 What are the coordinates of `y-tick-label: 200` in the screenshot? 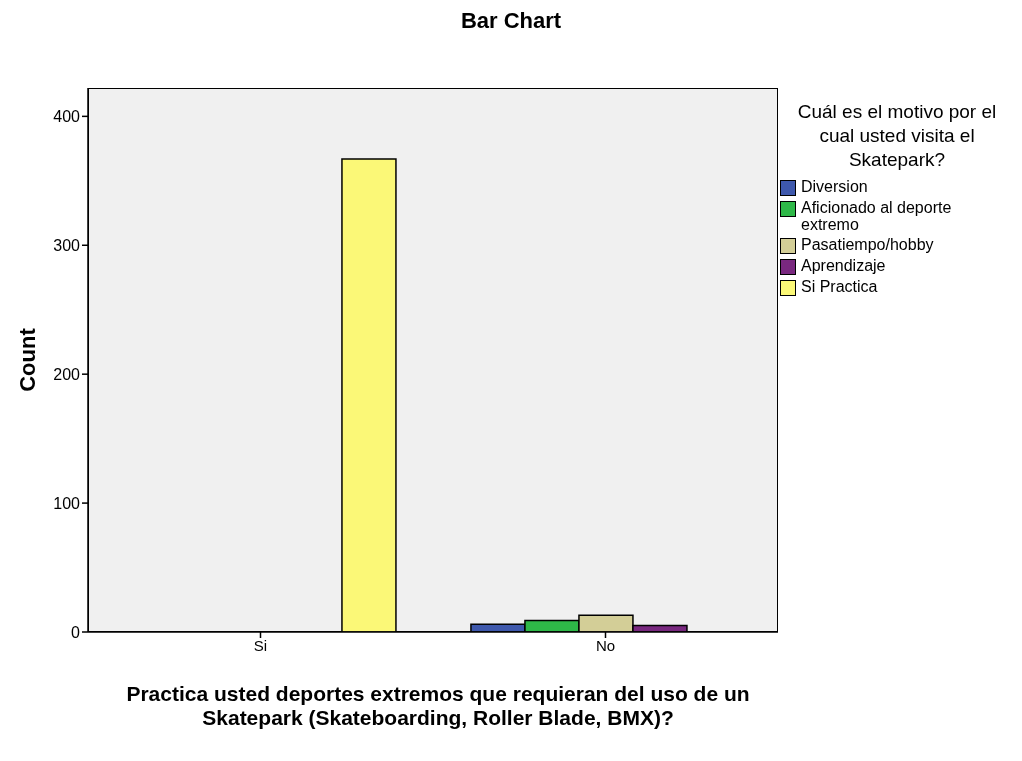 It's located at (67, 374).